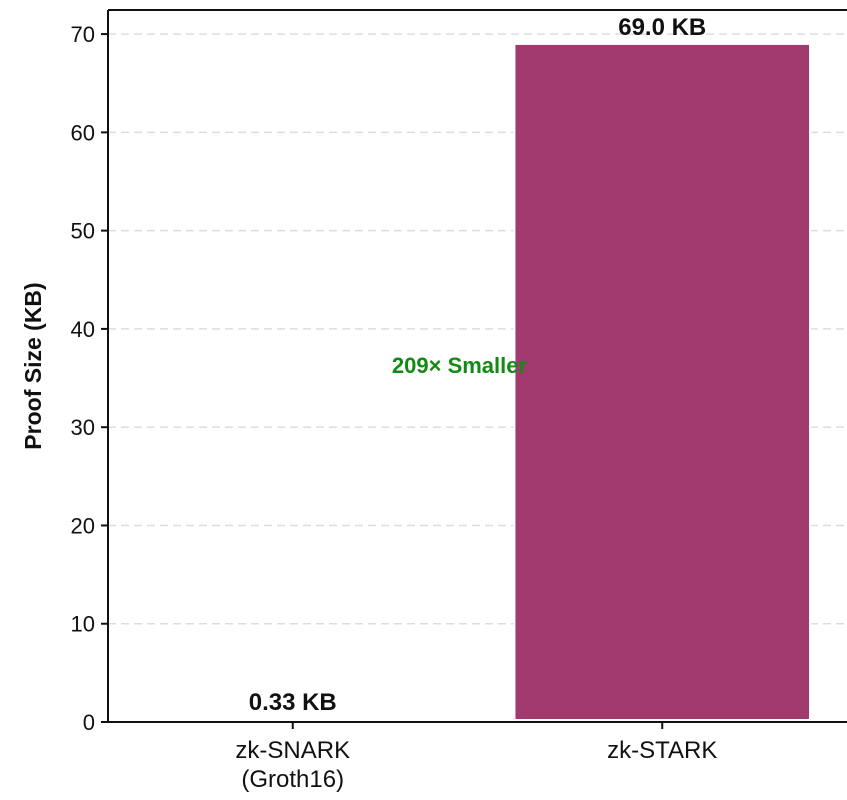  I want to click on y-tick-label: 60, so click(83, 132).